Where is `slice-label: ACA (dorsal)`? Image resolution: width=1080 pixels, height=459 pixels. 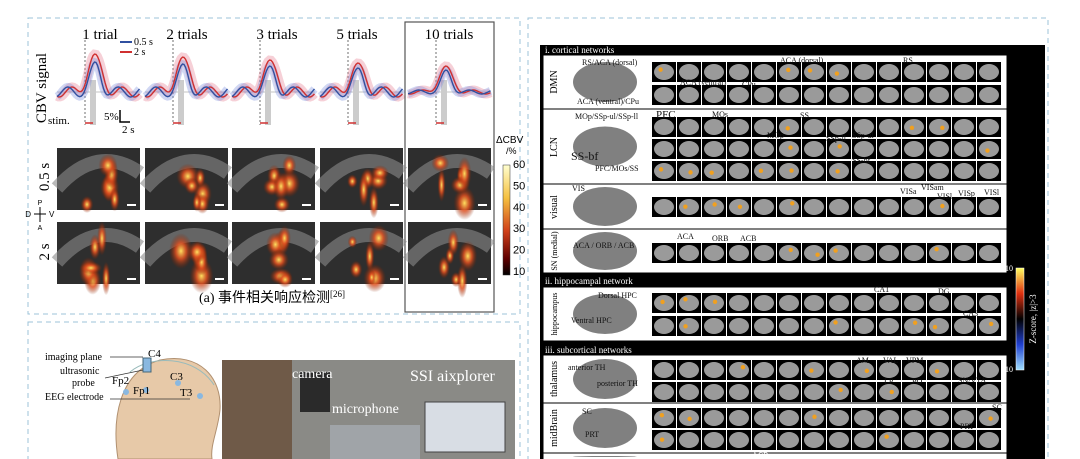
slice-label: ACA (dorsal) is located at coordinates (802, 60).